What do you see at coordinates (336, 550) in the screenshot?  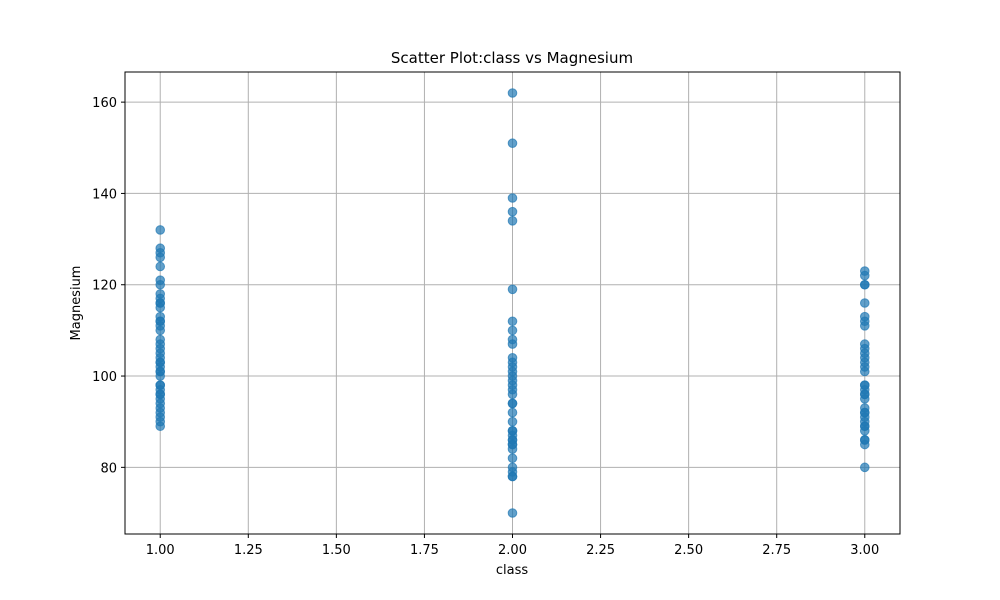 I see `x-tick-label: 1.50` at bounding box center [336, 550].